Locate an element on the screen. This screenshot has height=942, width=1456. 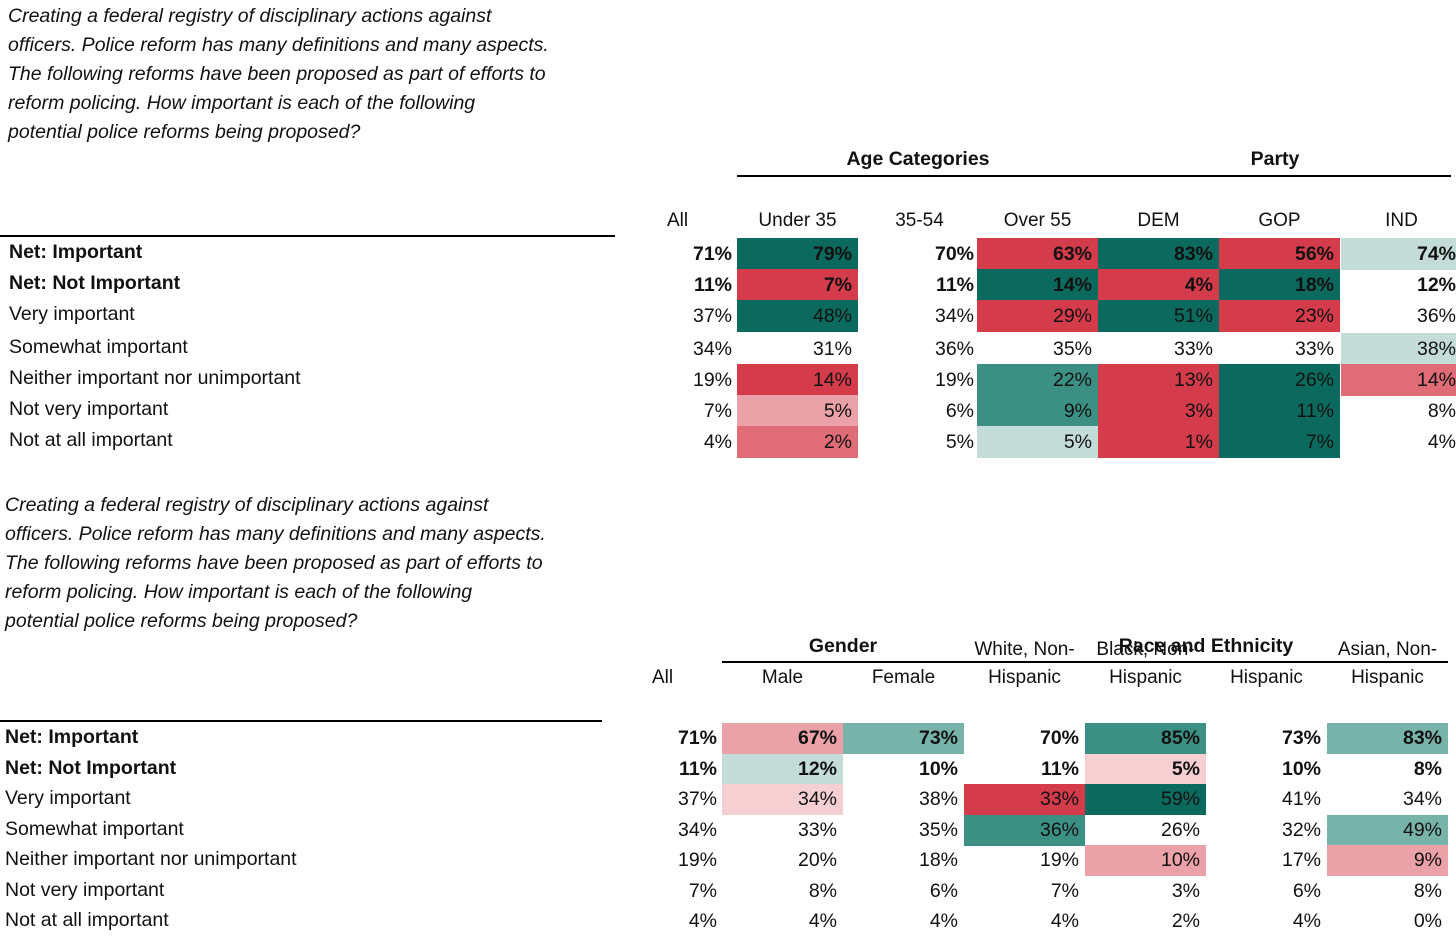
group-header-age: Age Categories is located at coordinates (918, 159).